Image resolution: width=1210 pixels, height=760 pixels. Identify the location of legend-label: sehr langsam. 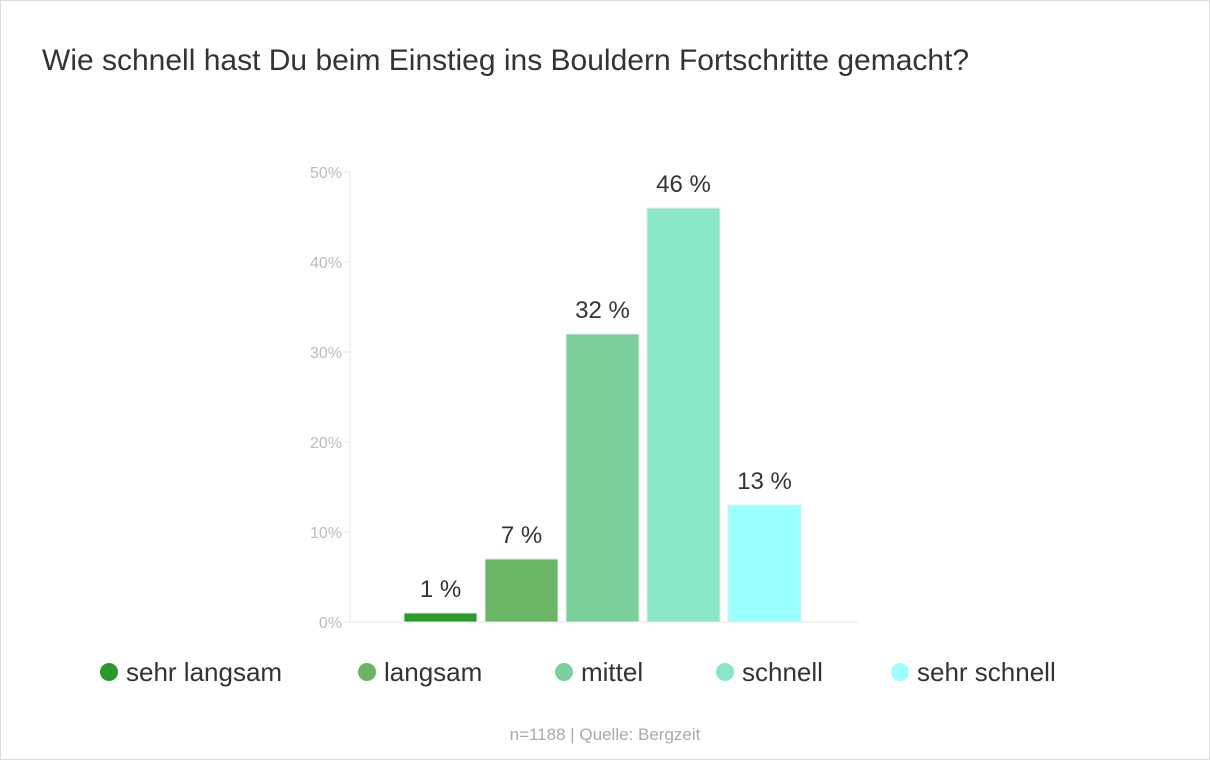
(204, 672).